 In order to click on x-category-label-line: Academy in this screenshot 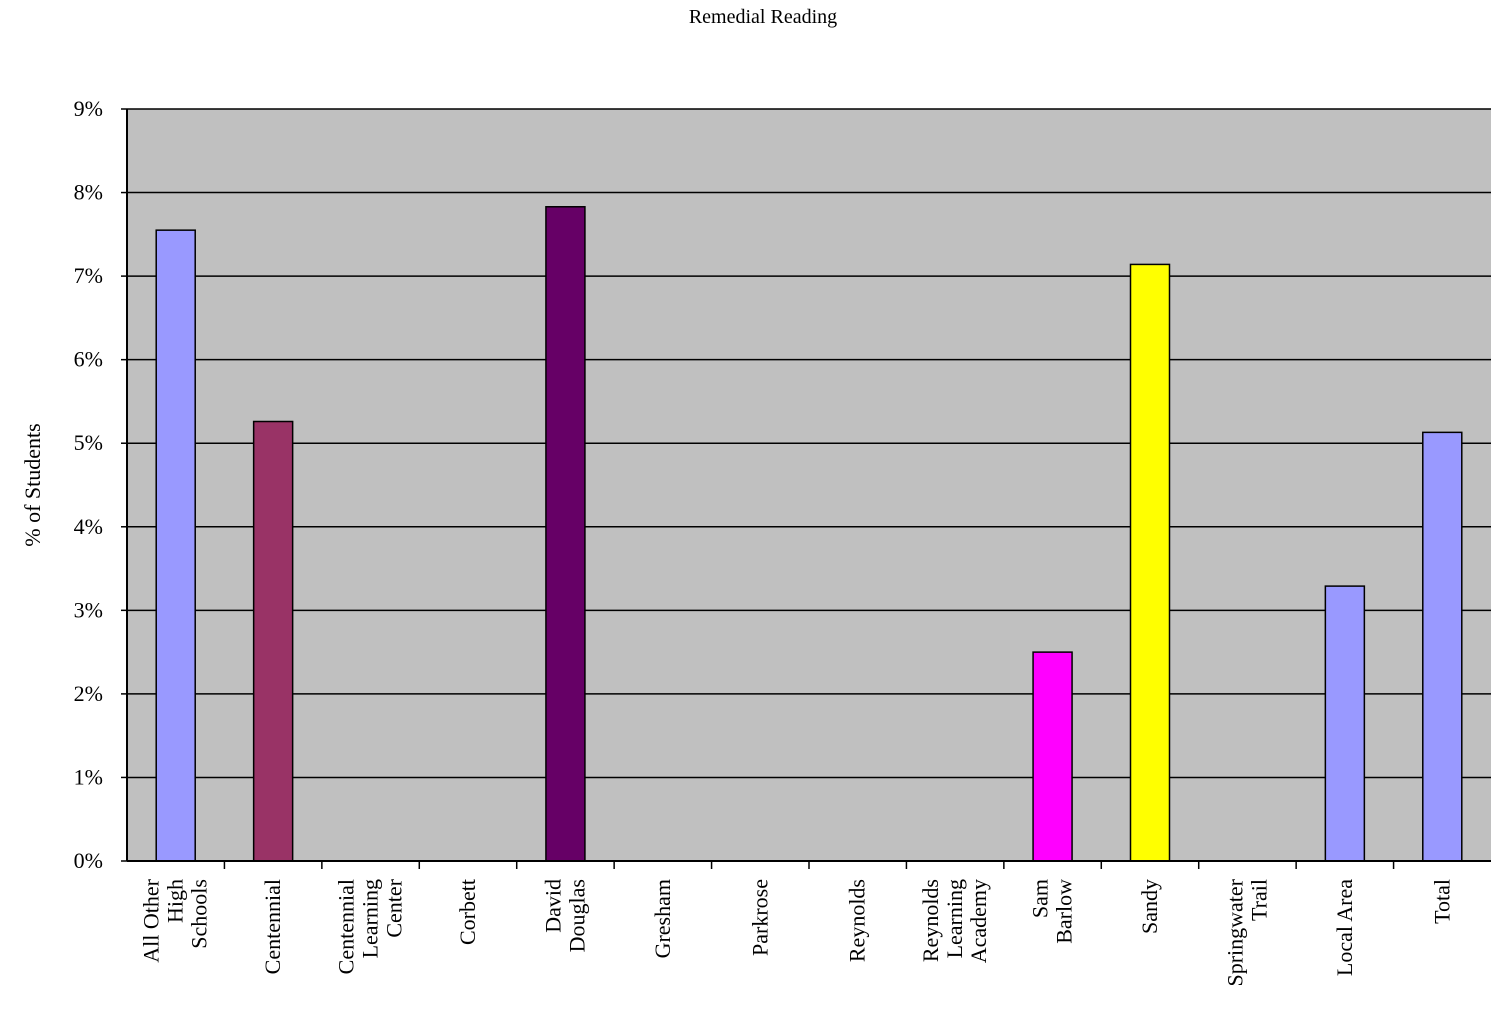, I will do `click(978, 921)`.